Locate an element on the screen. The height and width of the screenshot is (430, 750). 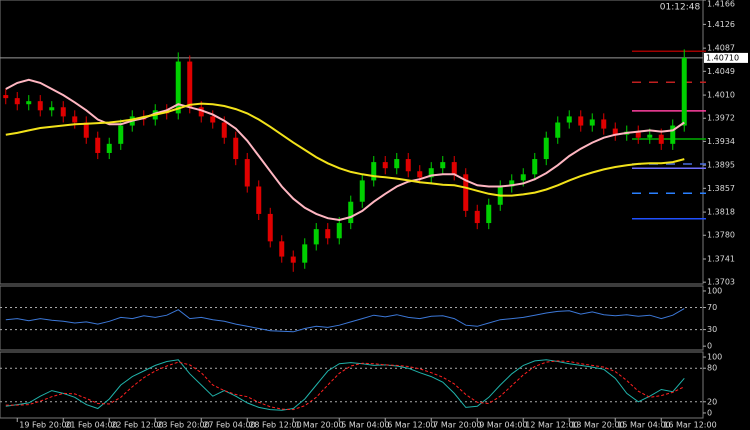
x-tick-label: 6 Mar 12:00 is located at coordinates (411, 425).